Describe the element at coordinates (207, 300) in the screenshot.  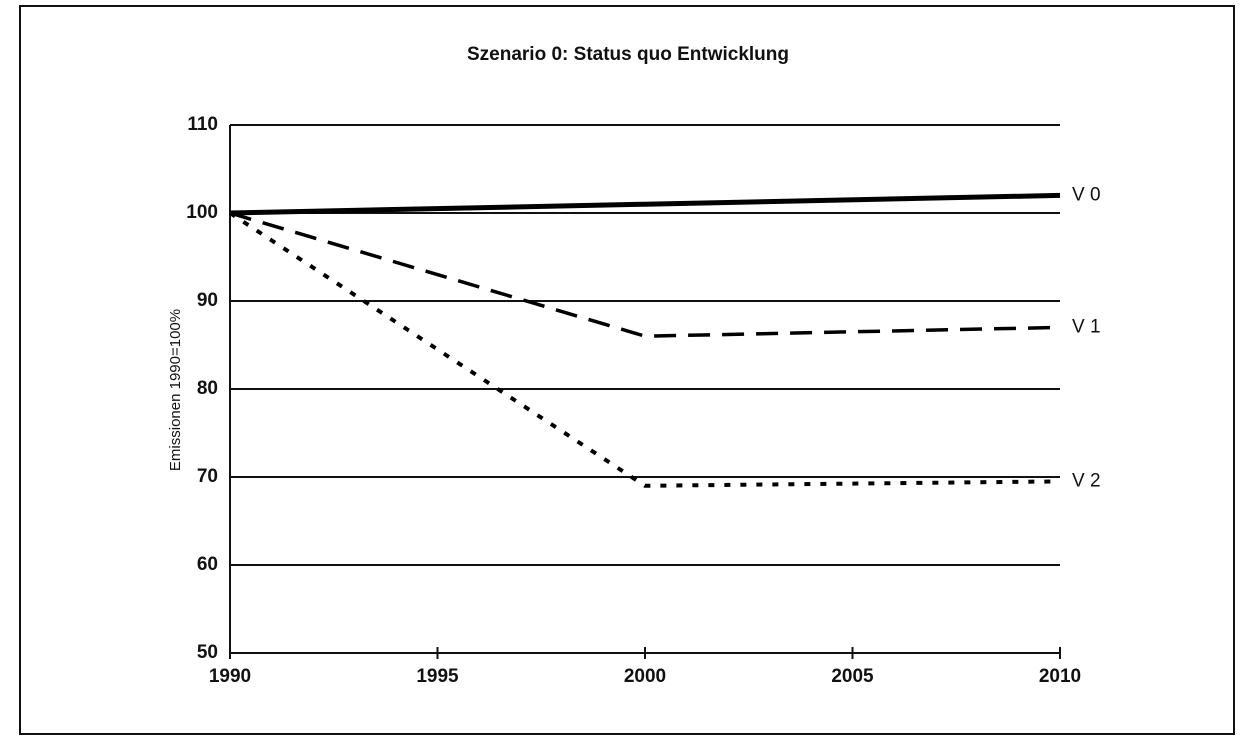
I see `y-tick-label: 90` at that location.